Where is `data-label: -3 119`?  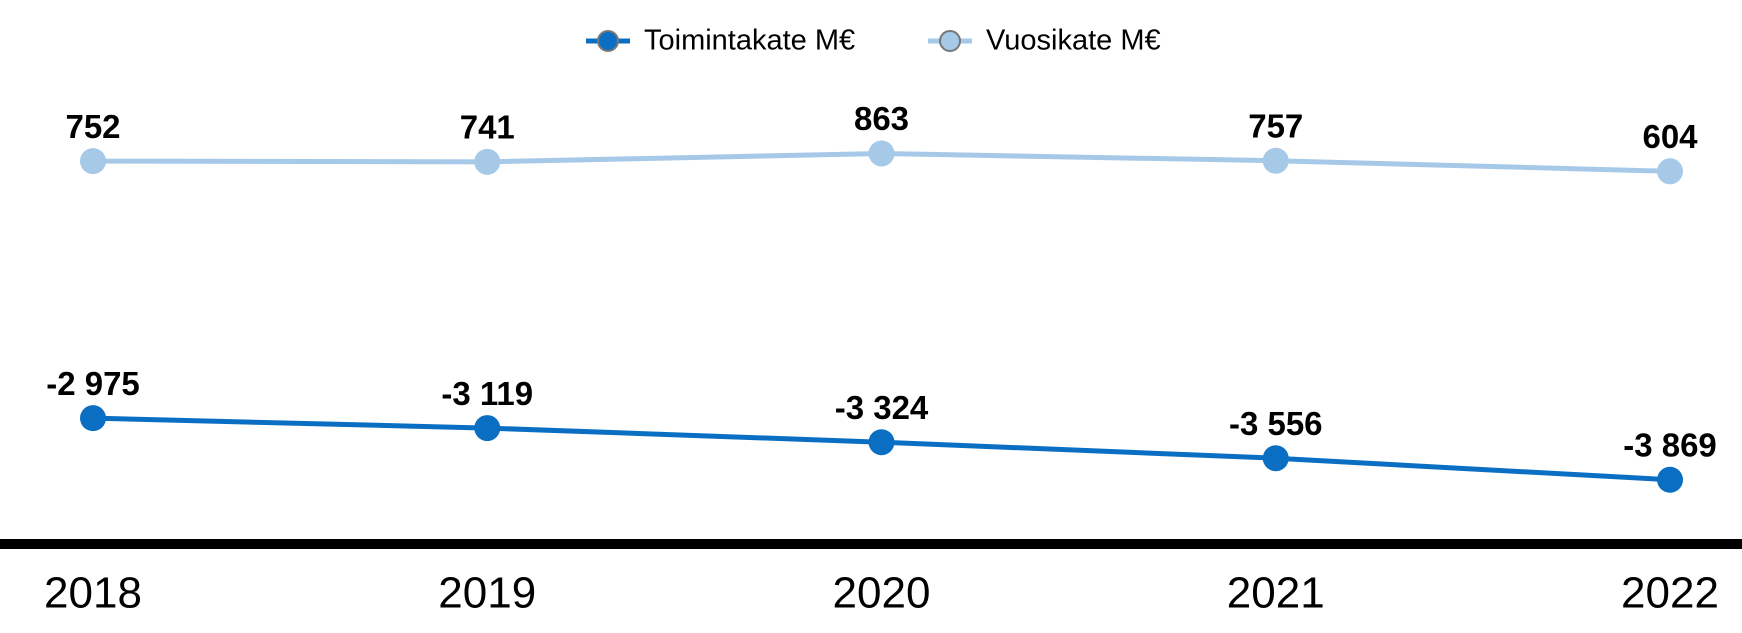
data-label: -3 119 is located at coordinates (487, 393).